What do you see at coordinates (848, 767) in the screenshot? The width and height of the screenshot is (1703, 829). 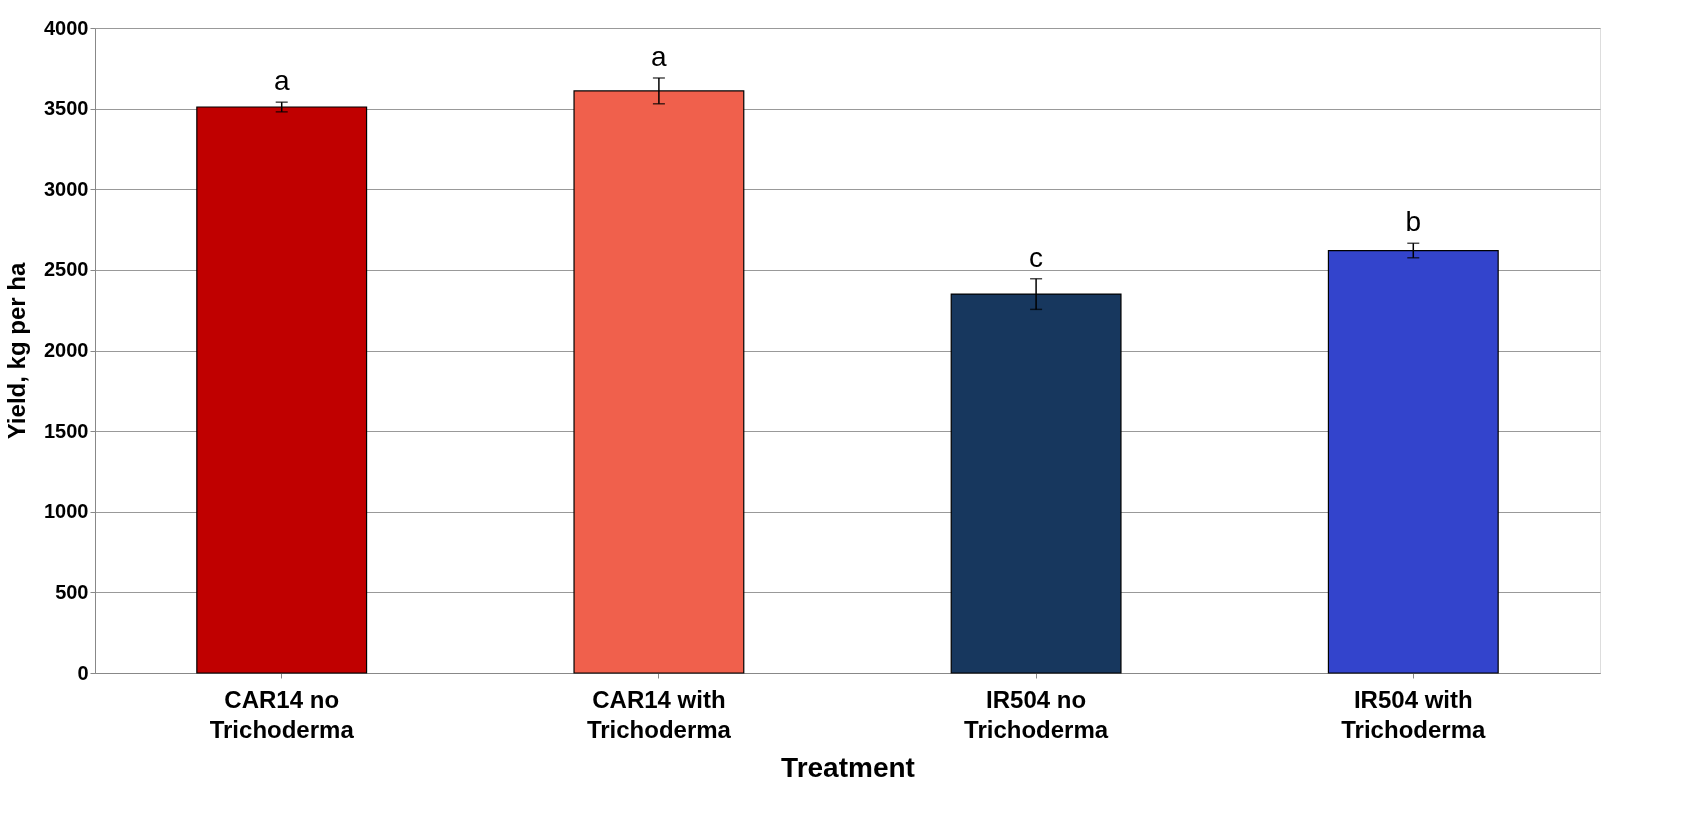 I see `x-axis-title: Treatment` at bounding box center [848, 767].